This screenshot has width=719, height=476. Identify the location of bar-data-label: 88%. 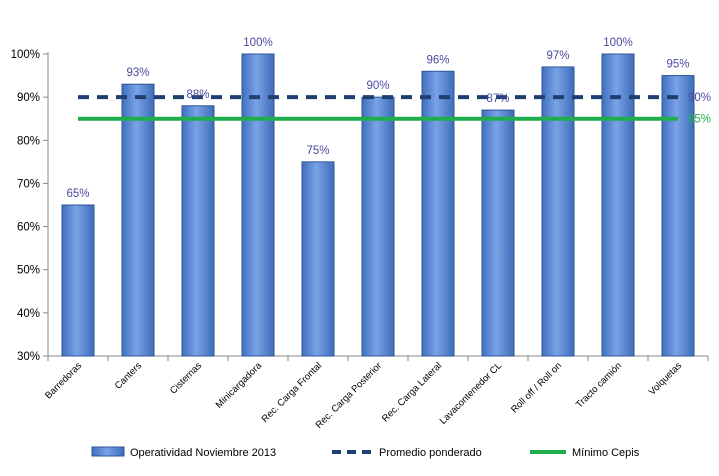
(197, 95).